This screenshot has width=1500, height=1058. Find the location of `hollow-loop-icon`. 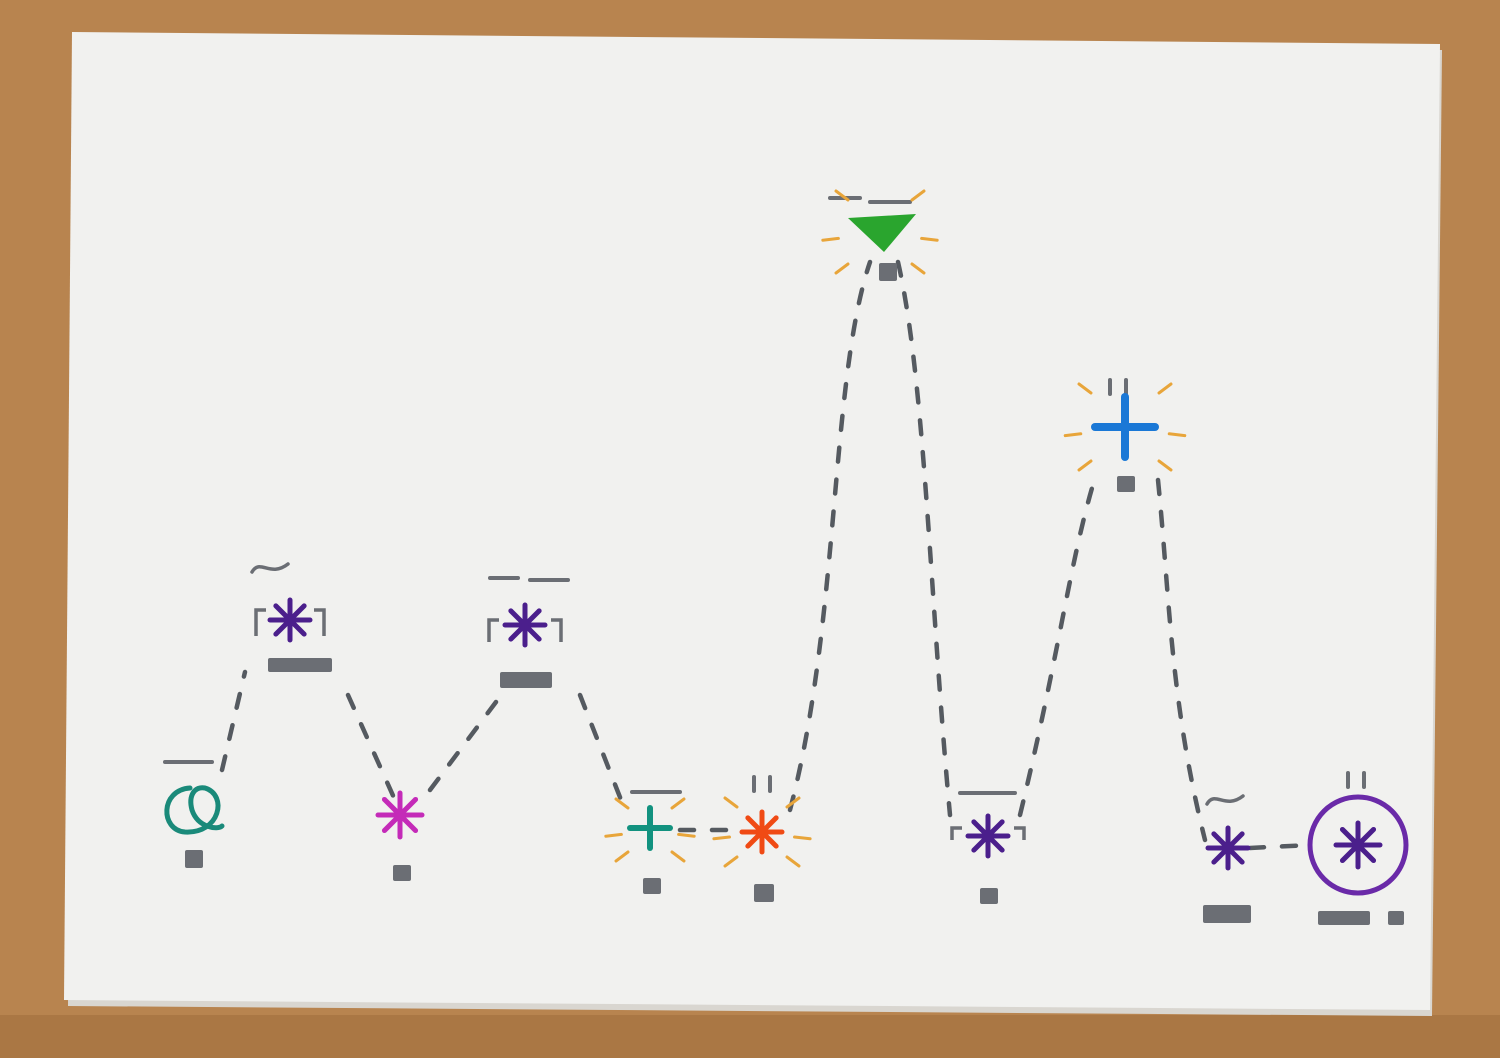

hollow-loop-icon is located at coordinates (194, 810).